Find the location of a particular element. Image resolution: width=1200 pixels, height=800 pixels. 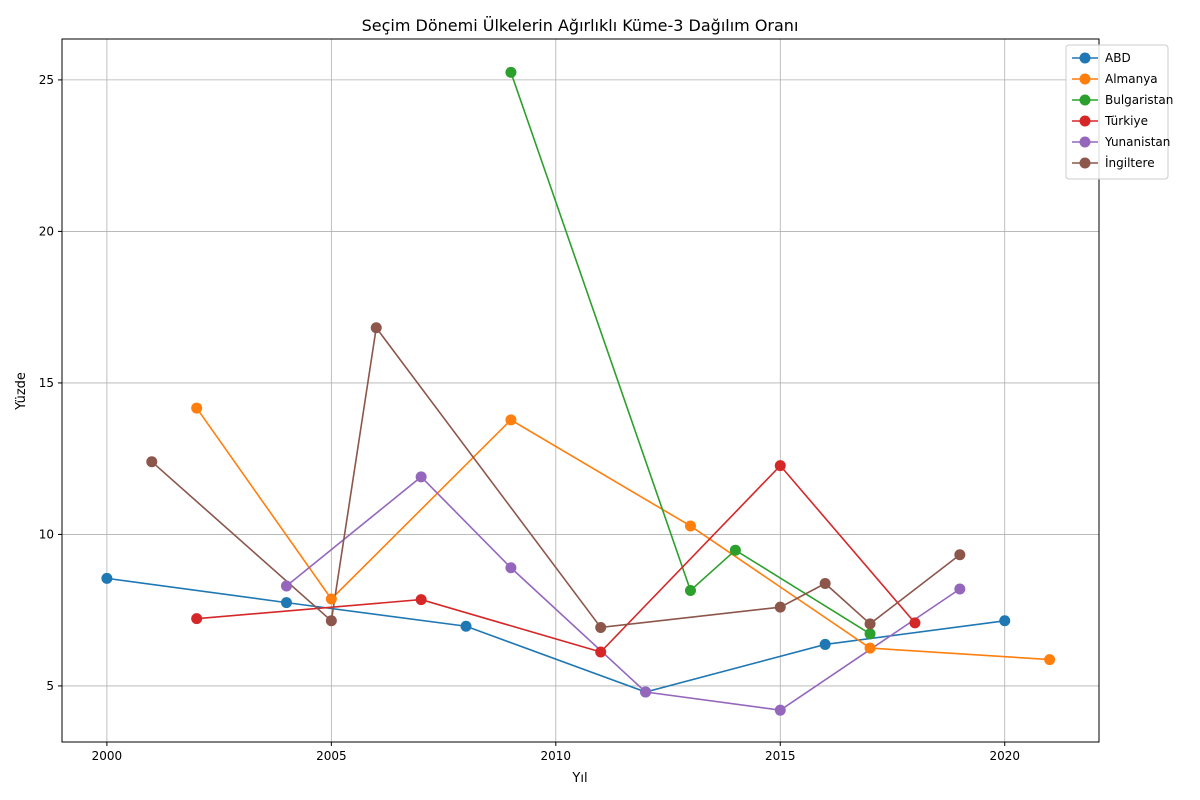

y-tick-label: 15 is located at coordinates (46, 383).